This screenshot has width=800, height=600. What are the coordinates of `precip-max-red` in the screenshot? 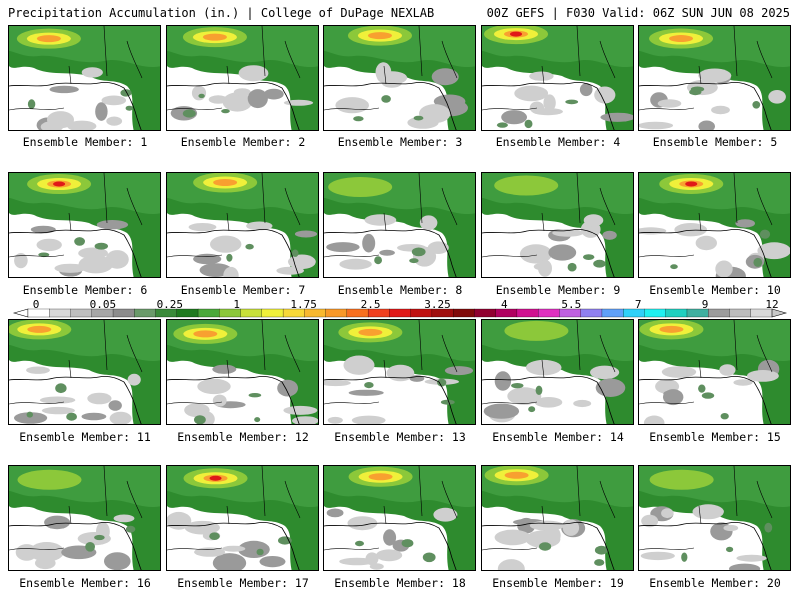 It's located at (59, 184).